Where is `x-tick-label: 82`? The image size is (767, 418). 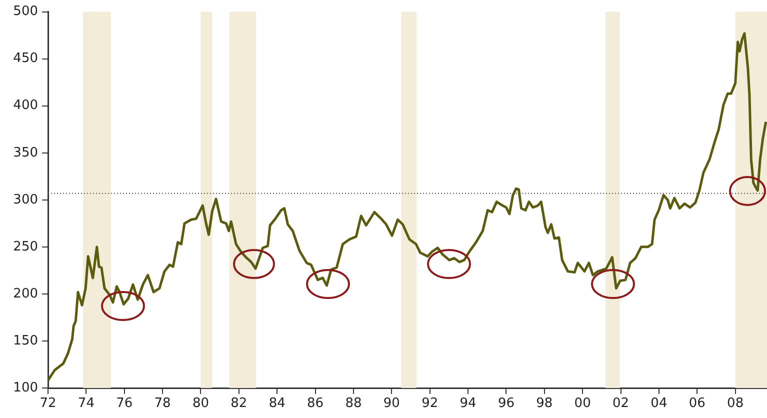 x-tick-label: 82 is located at coordinates (239, 404).